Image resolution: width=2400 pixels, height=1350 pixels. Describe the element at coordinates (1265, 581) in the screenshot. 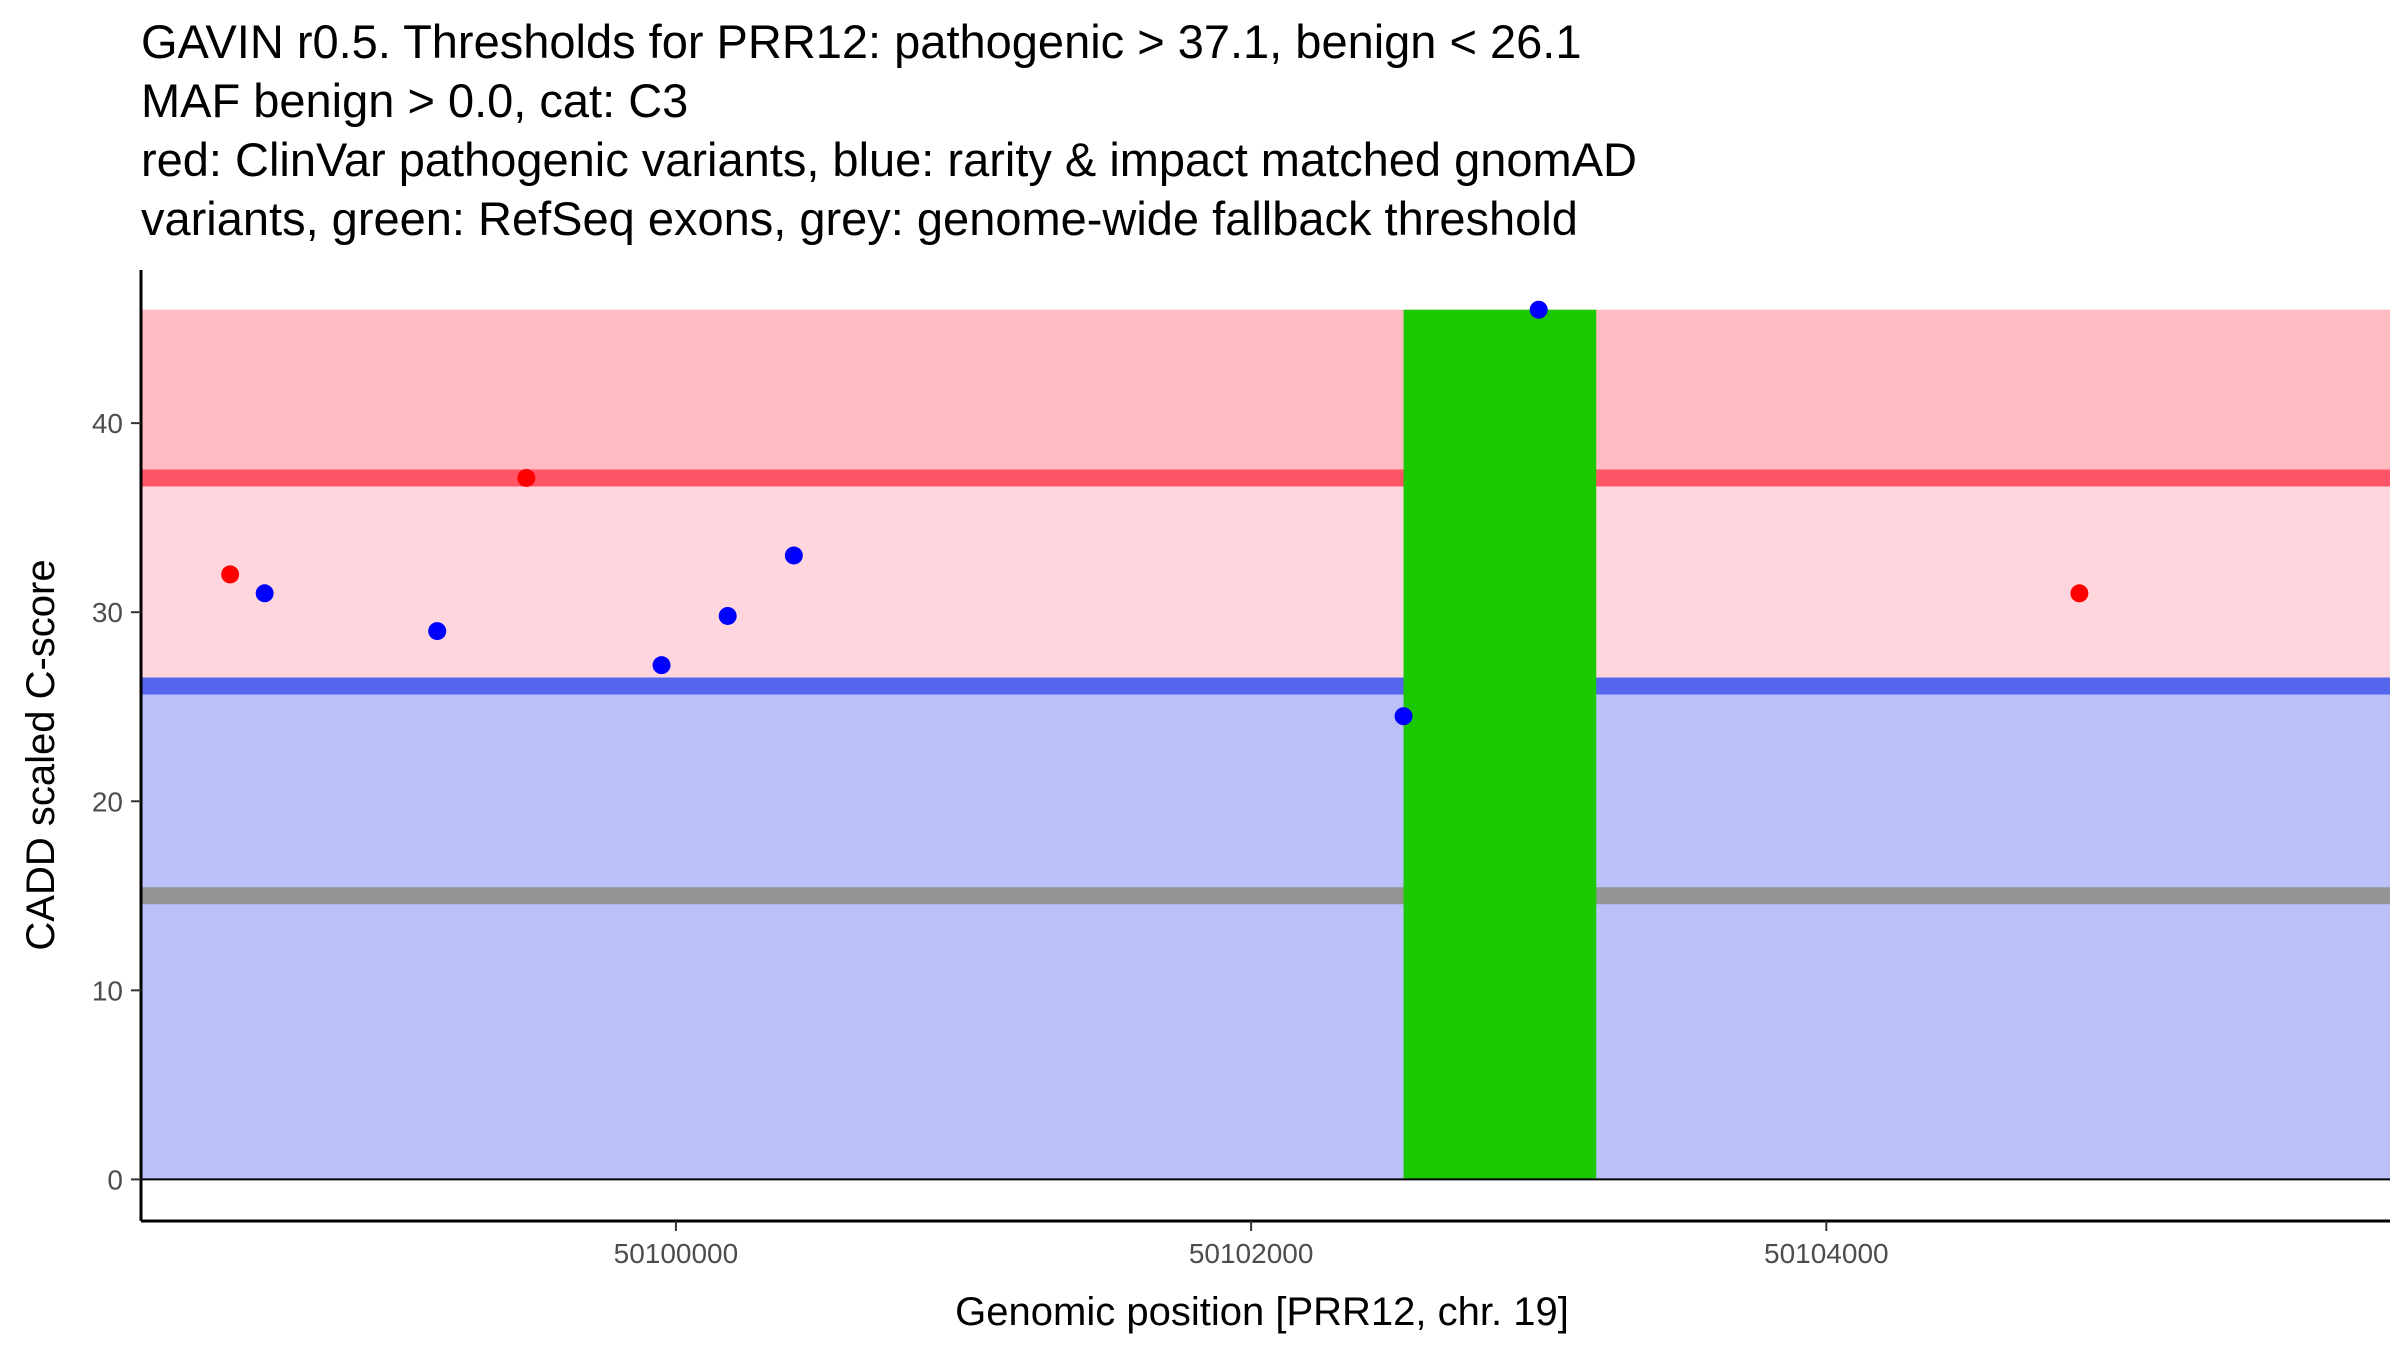

I see `intermediate-region` at that location.